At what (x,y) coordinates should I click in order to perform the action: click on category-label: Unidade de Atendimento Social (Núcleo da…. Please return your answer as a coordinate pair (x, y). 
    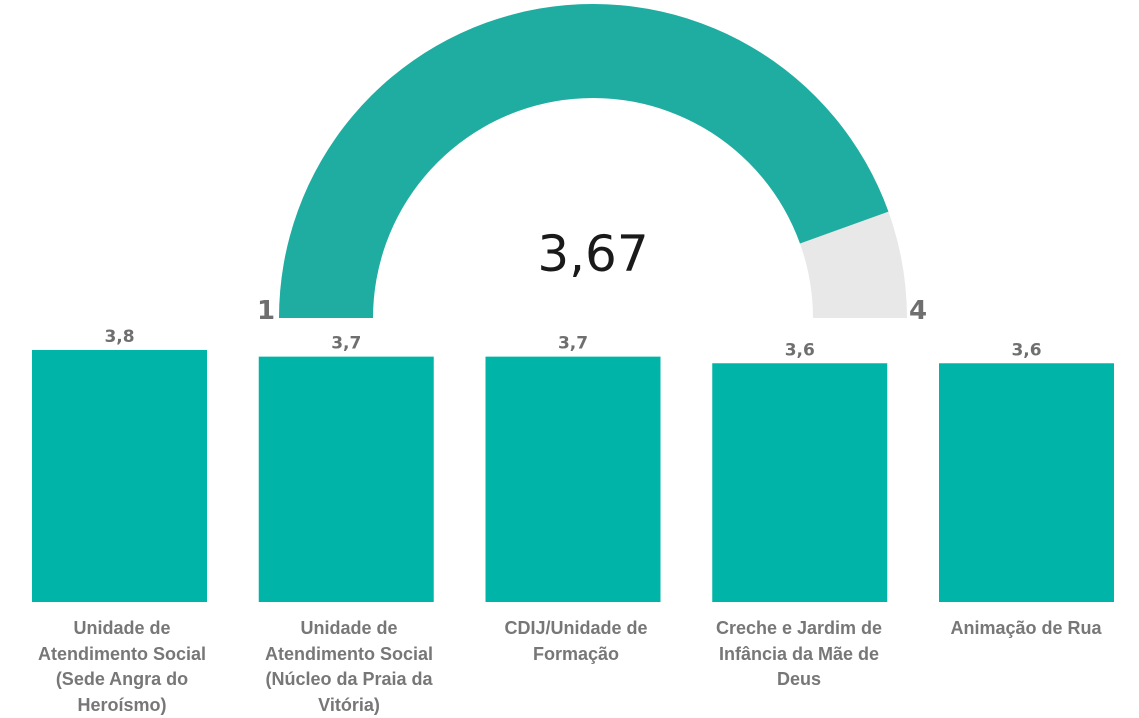
    Looking at the image, I should click on (349, 666).